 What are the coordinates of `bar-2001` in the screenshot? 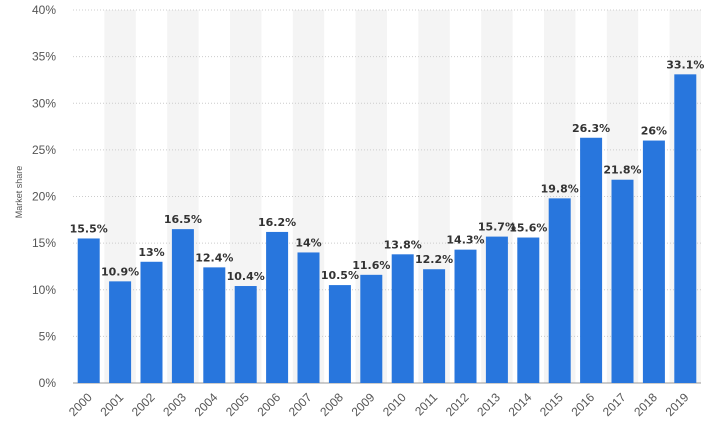 It's located at (120, 332).